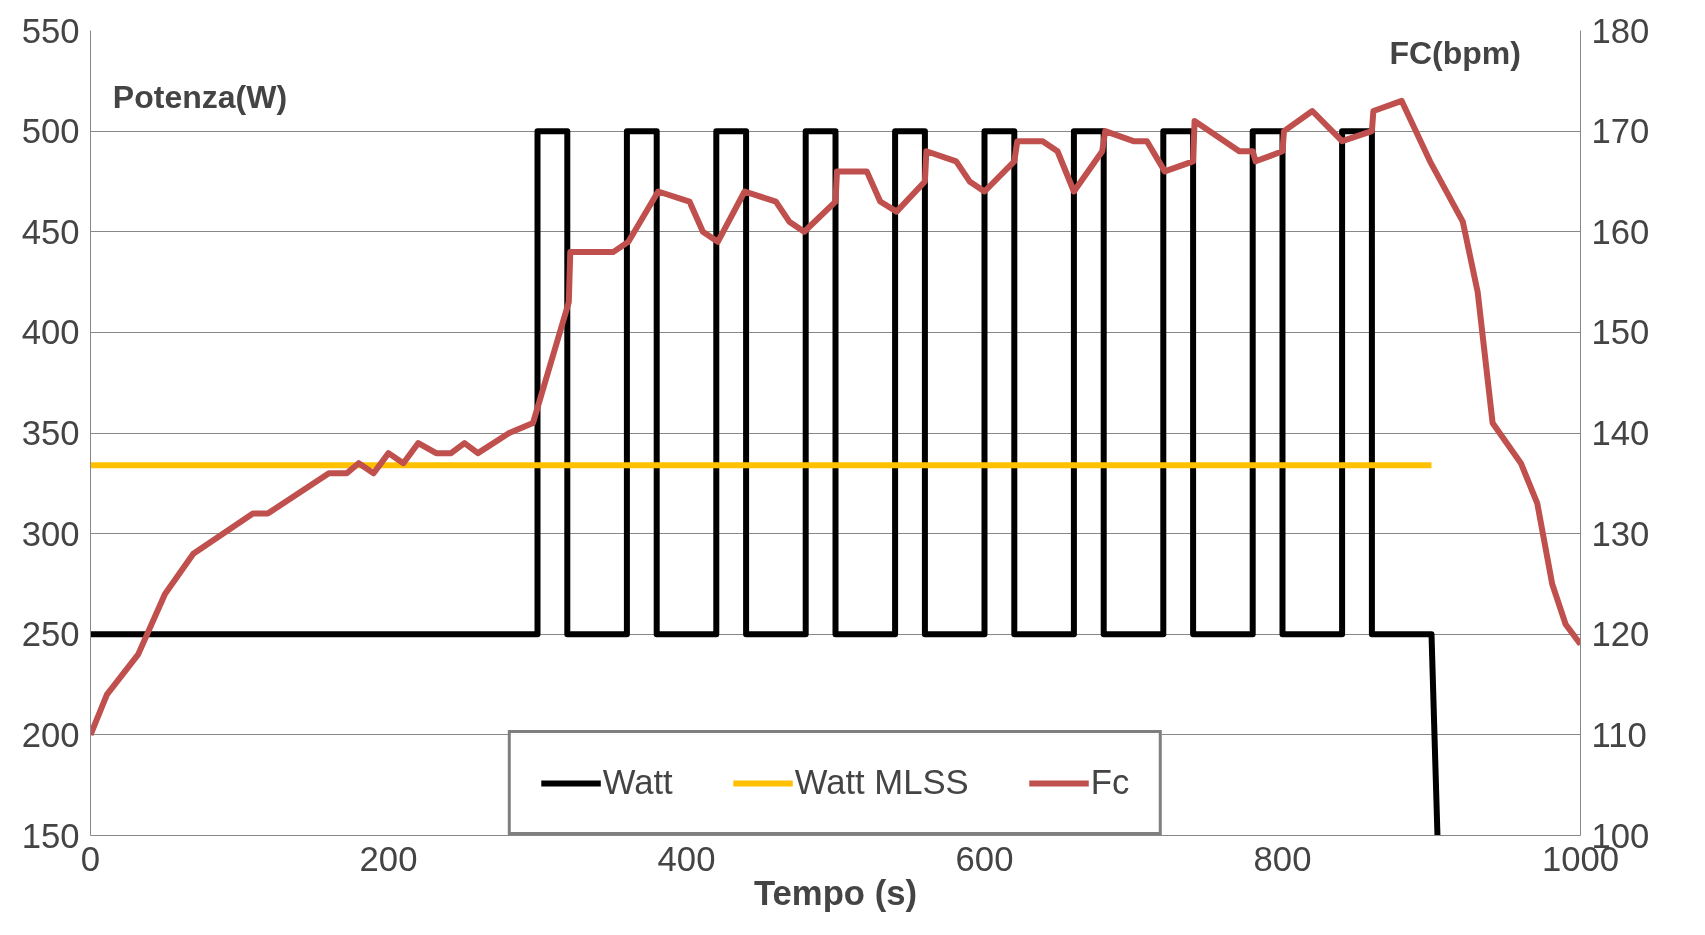 This screenshot has width=1705, height=935. Describe the element at coordinates (50, 131) in the screenshot. I see `y-tick-label: 500` at that location.